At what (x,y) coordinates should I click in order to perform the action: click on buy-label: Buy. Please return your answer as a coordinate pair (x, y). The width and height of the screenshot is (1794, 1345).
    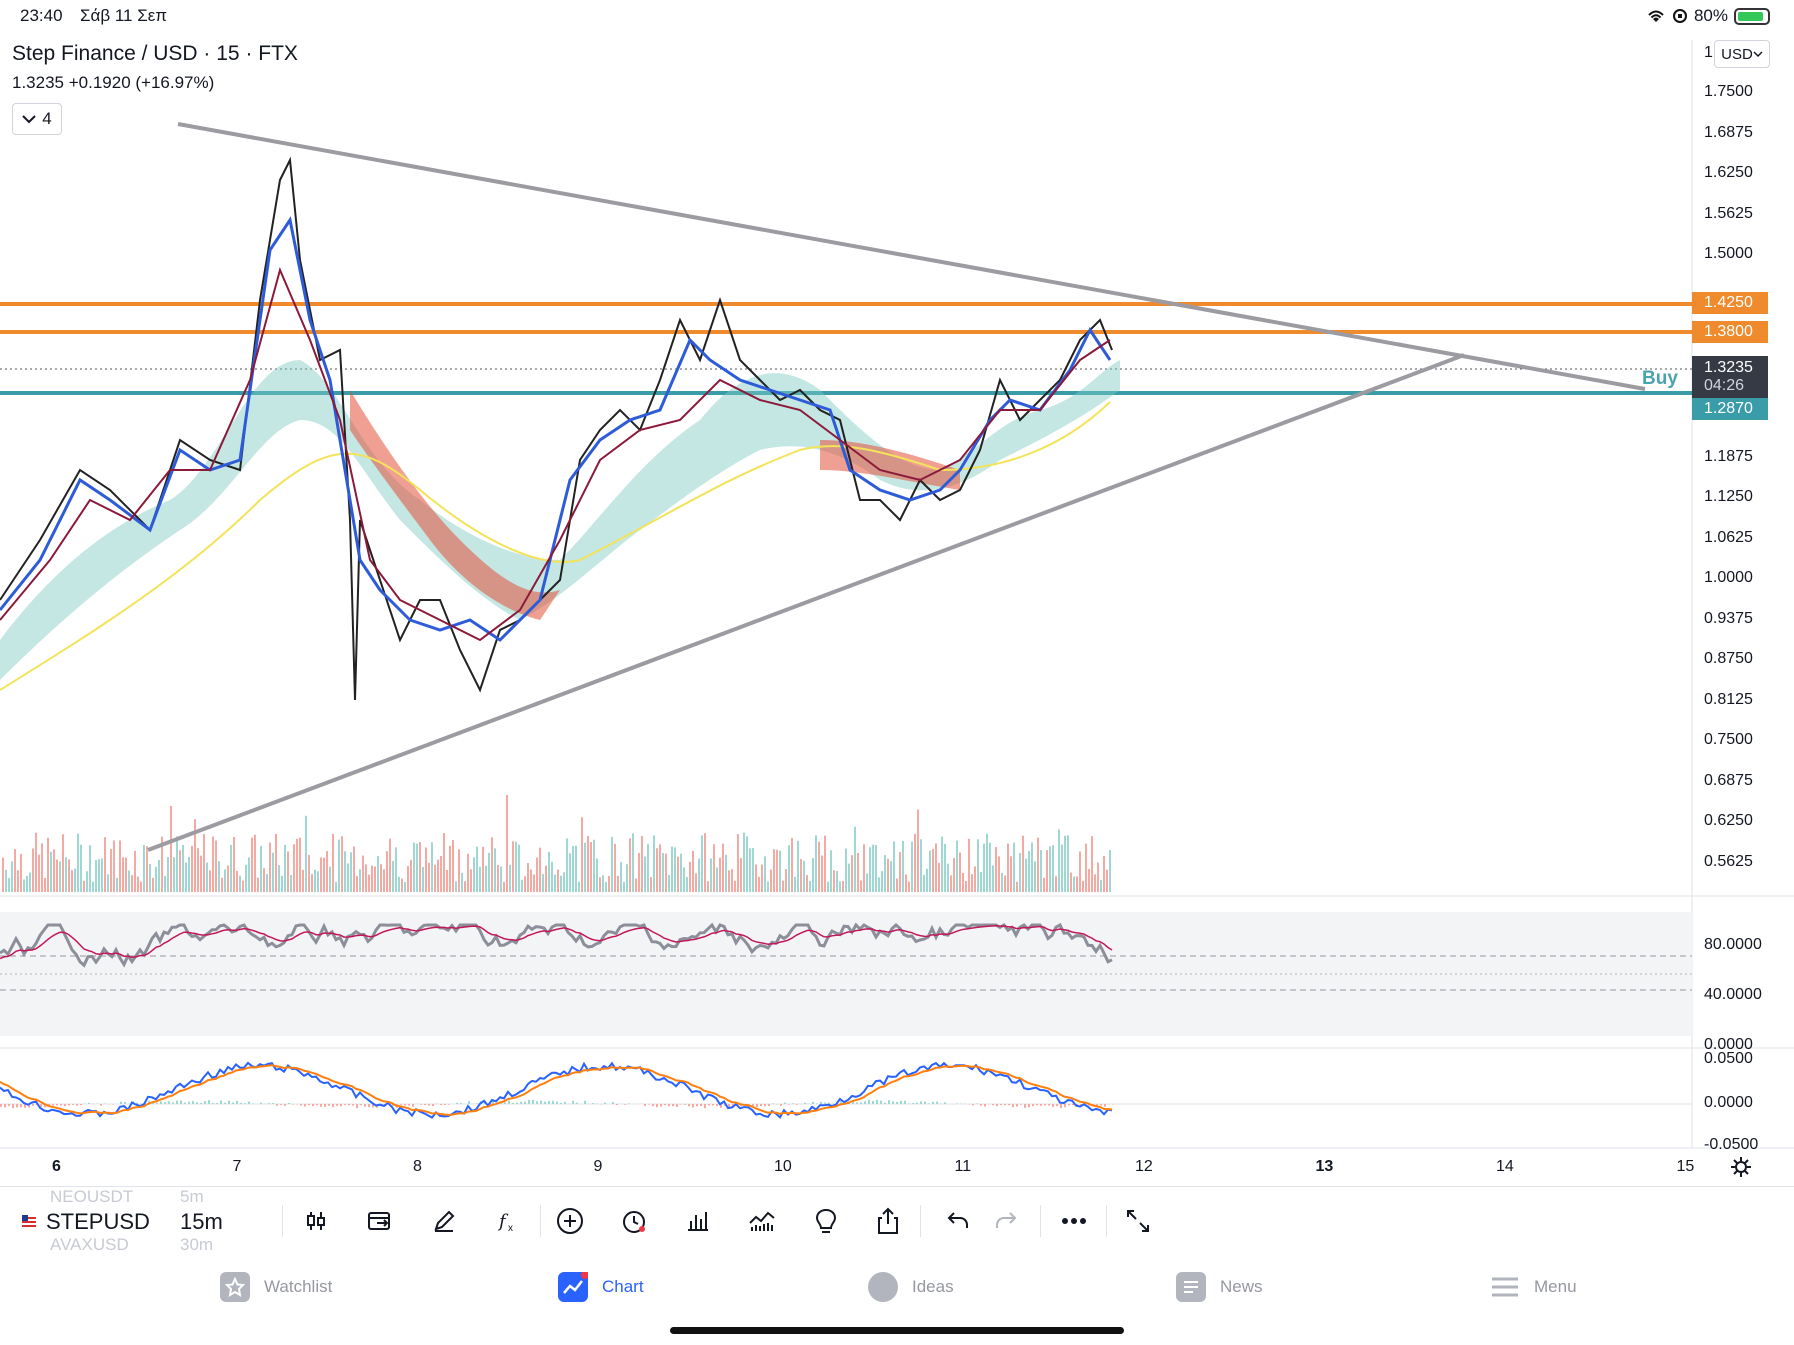
    Looking at the image, I should click on (1660, 378).